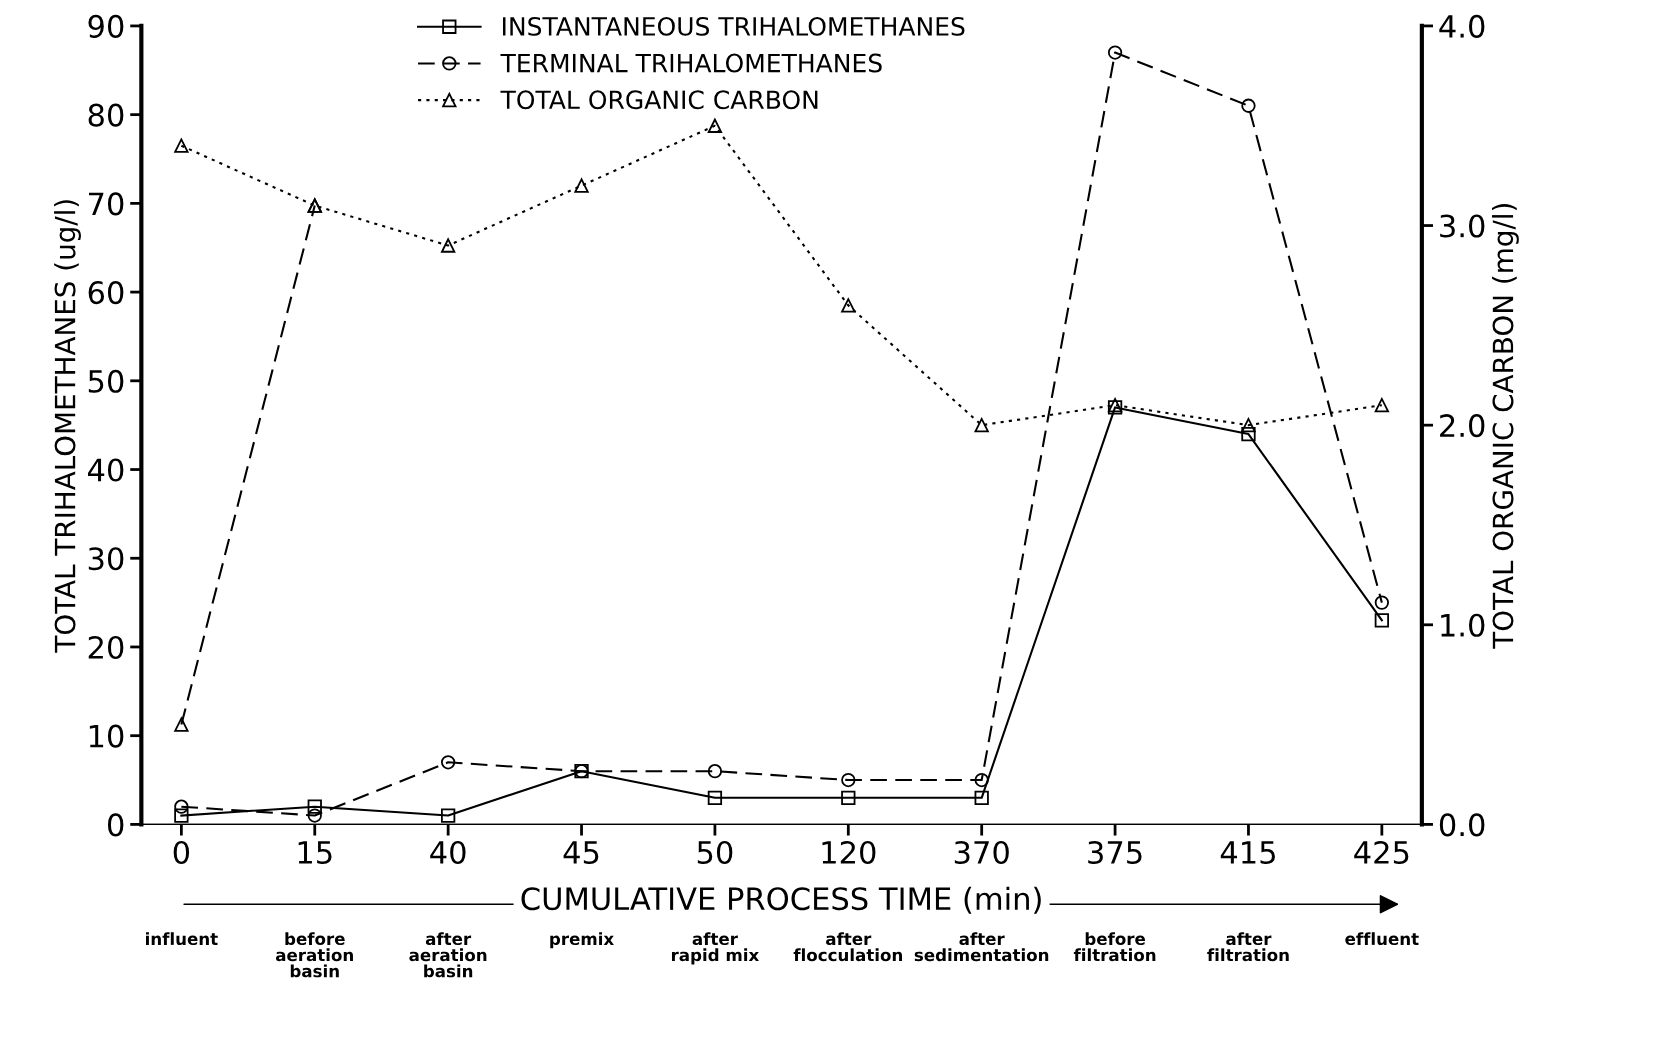  What do you see at coordinates (691, 63) in the screenshot?
I see `legend-label: TERMINAL TRIHALOMETHANES` at bounding box center [691, 63].